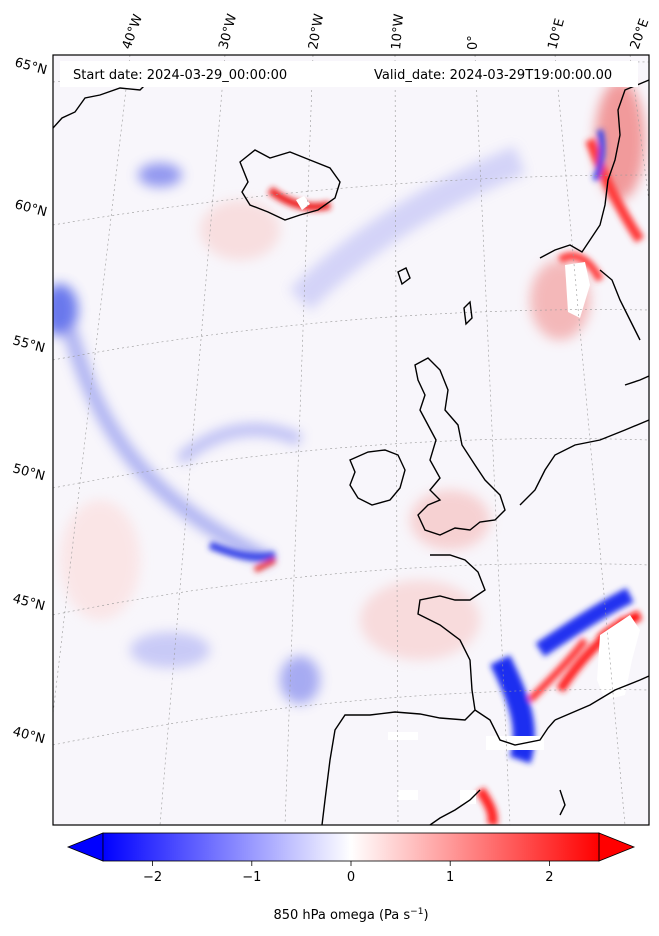 This screenshot has height=936, width=659. I want to click on colorbar-tick-label: 2, so click(549, 877).